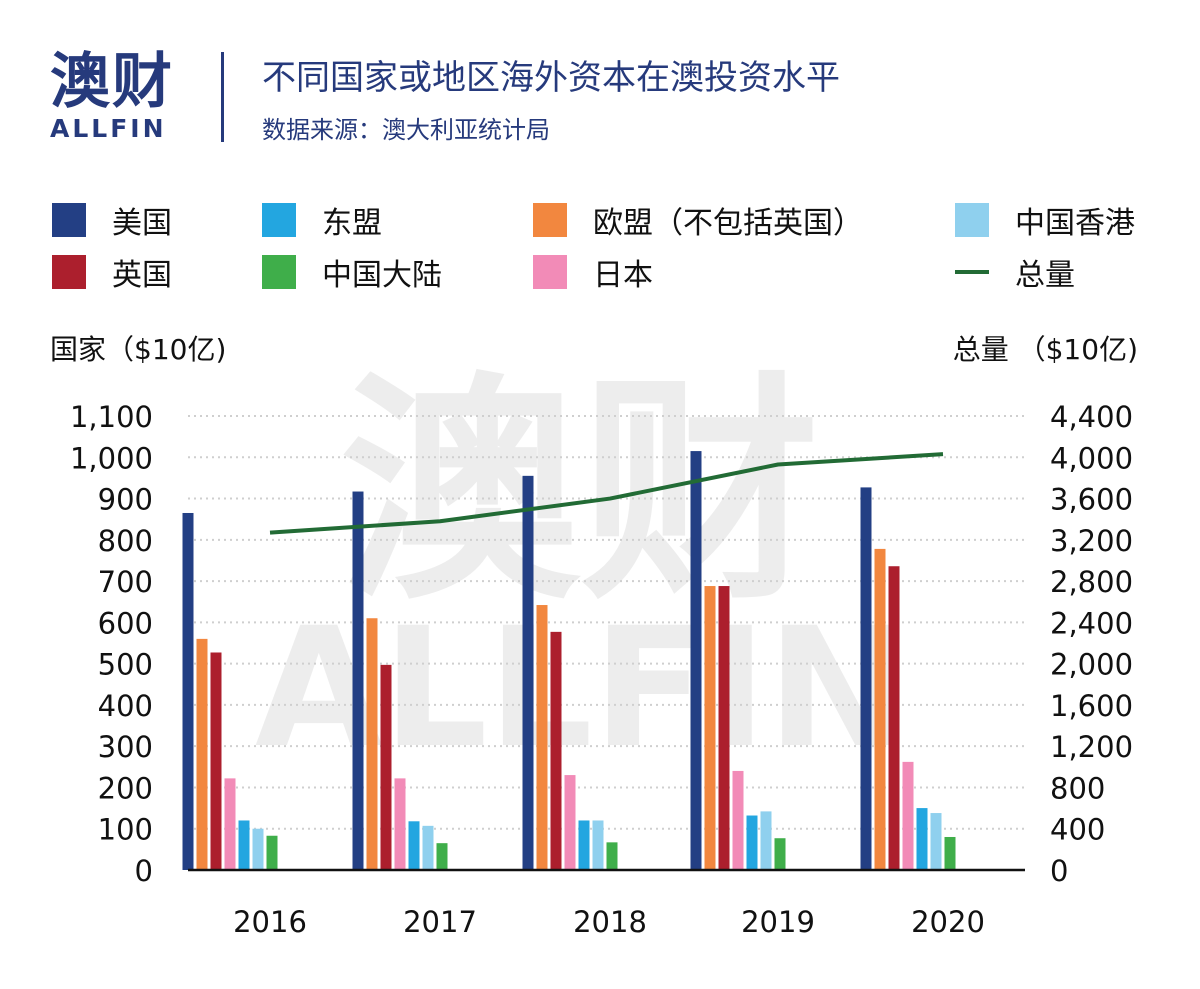 The image size is (1200, 989). I want to click on y2-tick-label: 4,000, so click(1091, 458).